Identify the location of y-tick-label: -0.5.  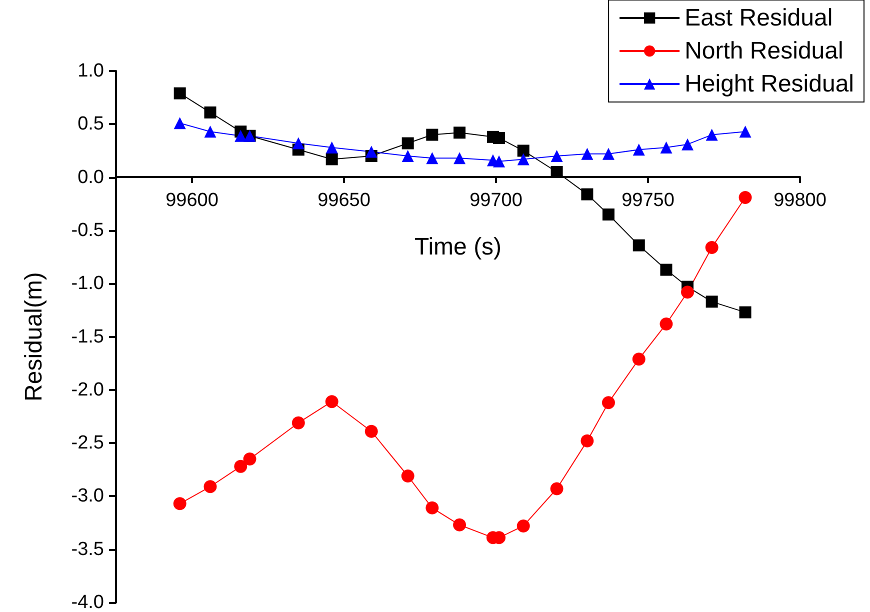
(87, 230).